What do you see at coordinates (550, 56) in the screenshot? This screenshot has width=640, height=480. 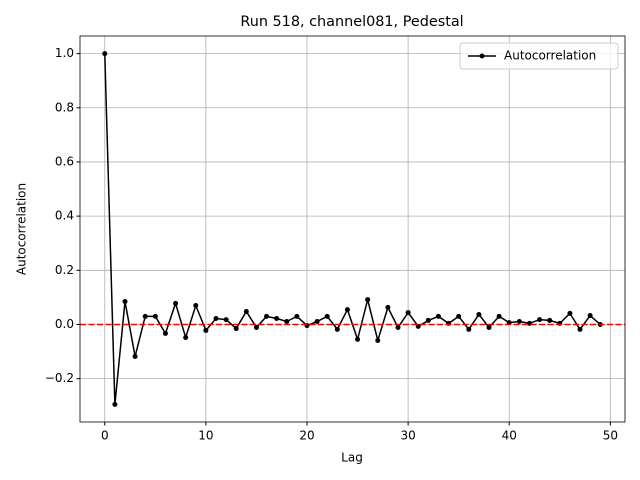 I see `legend-label: Autocorrelation` at bounding box center [550, 56].